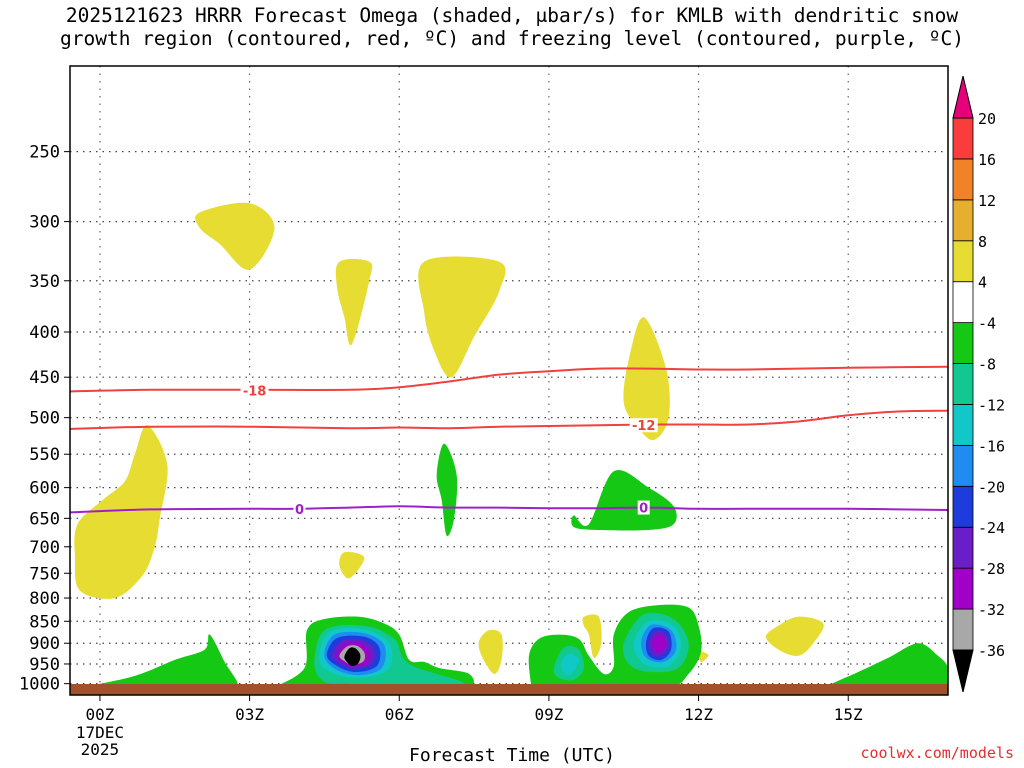 The height and width of the screenshot is (768, 1024). I want to click on contour-label-3: 0, so click(643, 508).